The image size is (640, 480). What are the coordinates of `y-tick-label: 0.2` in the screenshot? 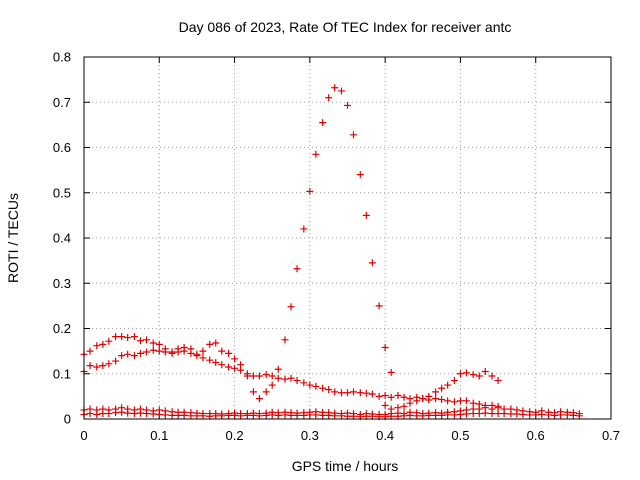 It's located at (62, 328).